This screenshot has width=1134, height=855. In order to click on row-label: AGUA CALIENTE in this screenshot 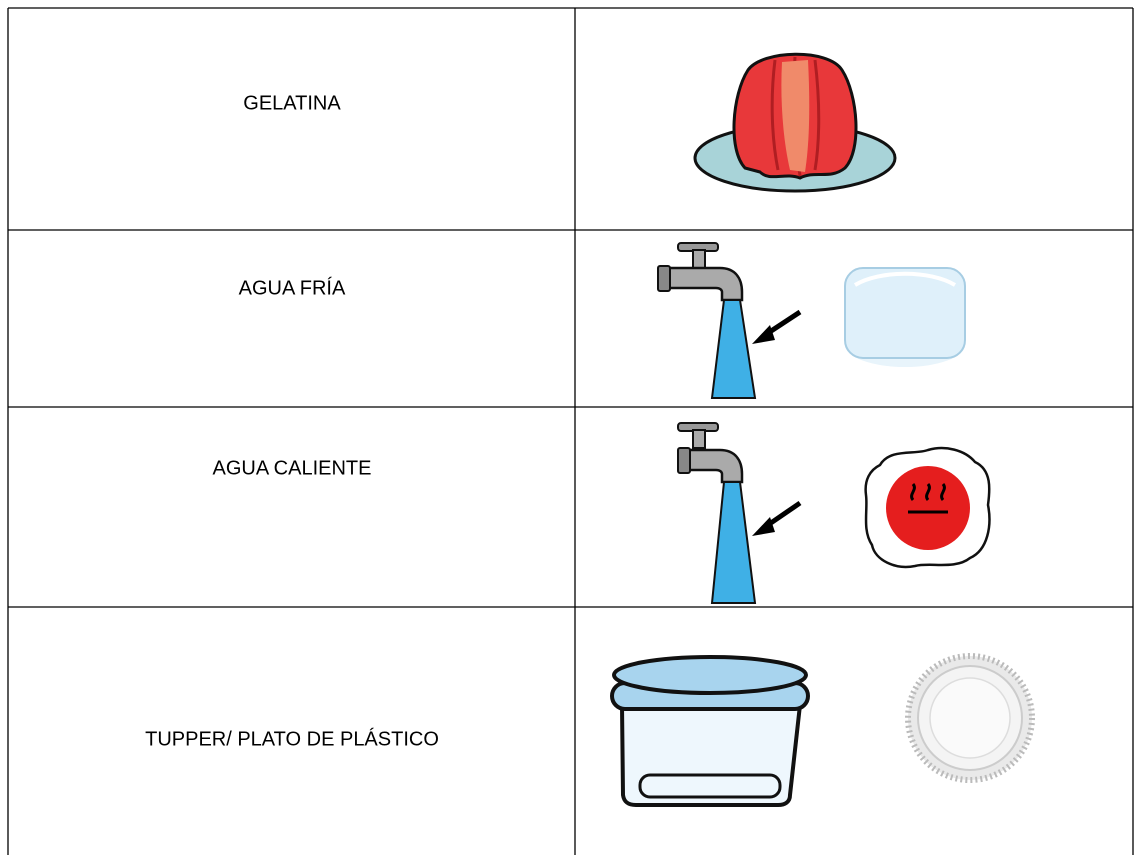, I will do `click(292, 468)`.